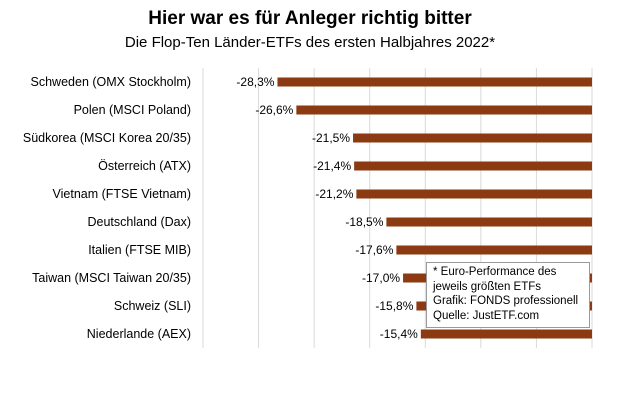  I want to click on value-label-6: -17,6%, so click(374, 250).